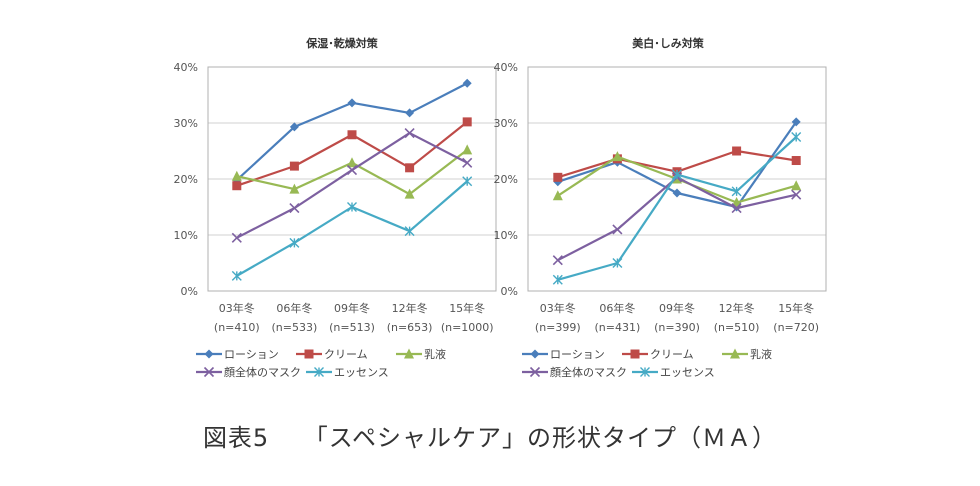  I want to click on chart-title: 美白･しみ対策, so click(668, 43).